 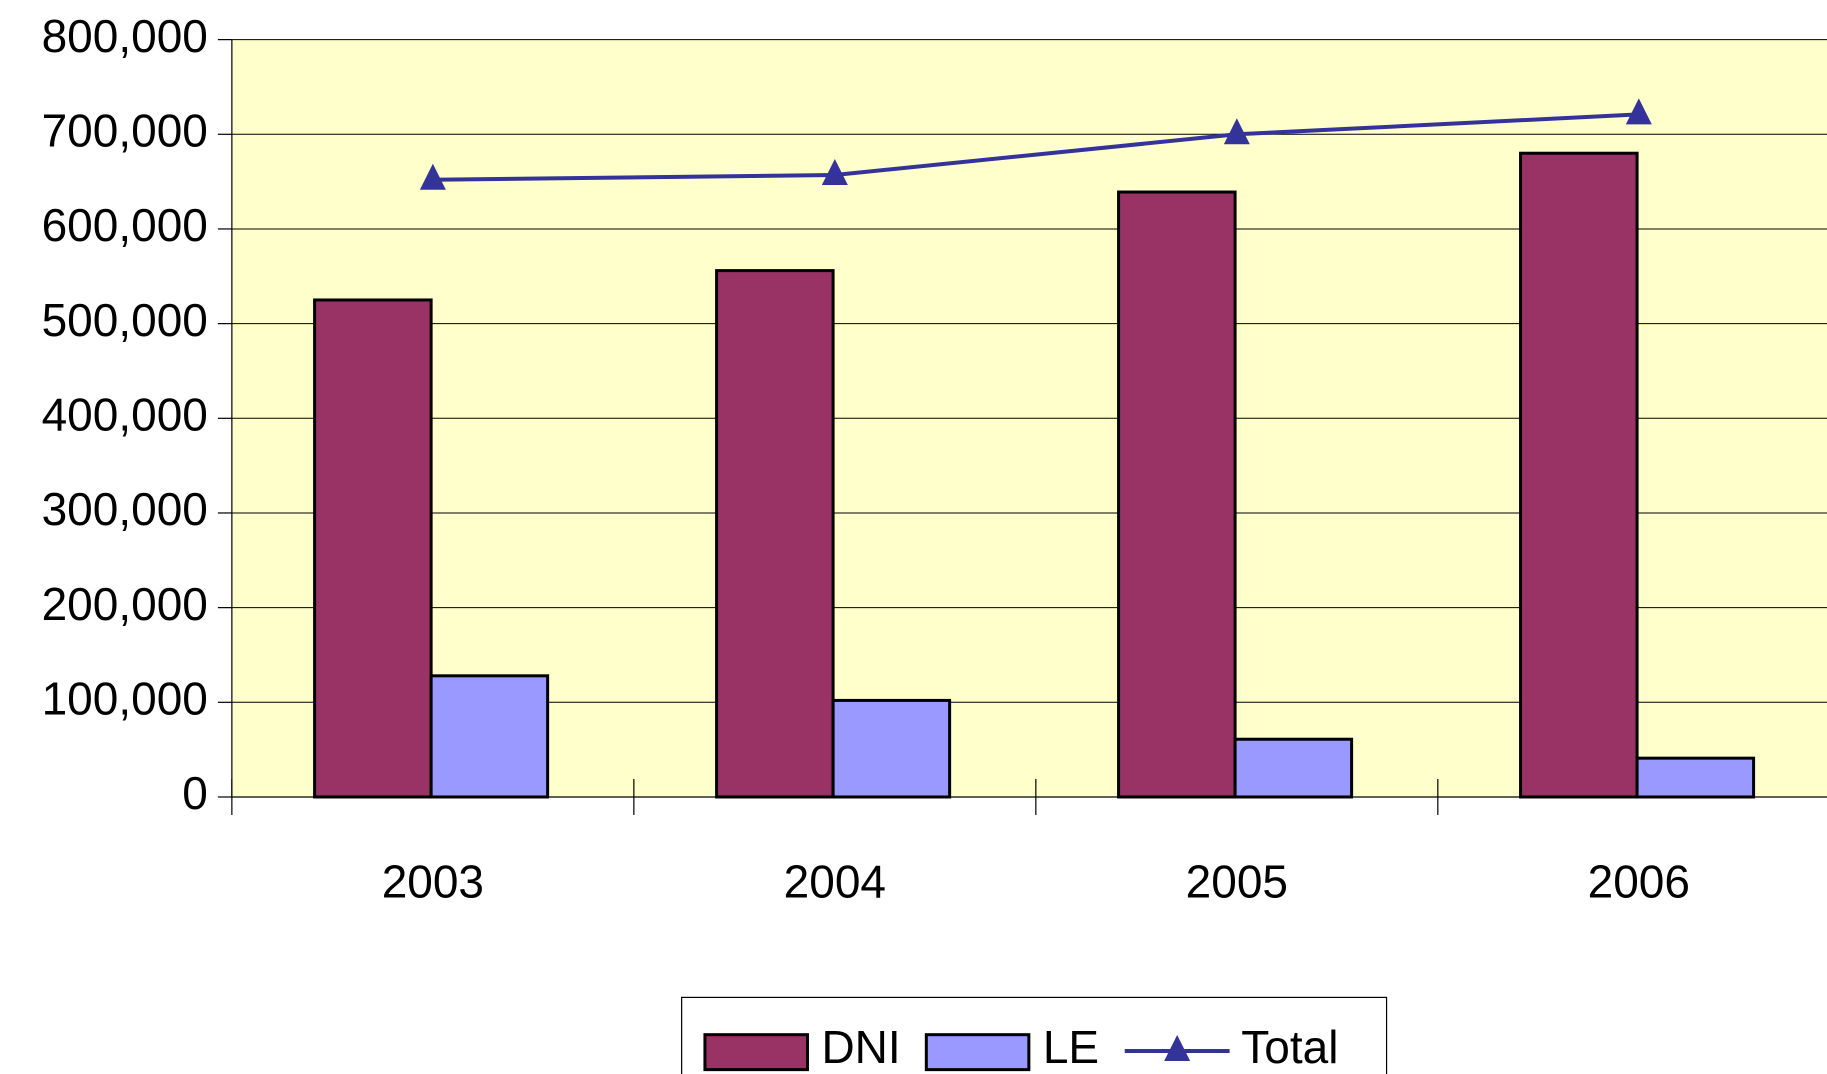 What do you see at coordinates (125, 698) in the screenshot?
I see `y-tick-label: 100,000` at bounding box center [125, 698].